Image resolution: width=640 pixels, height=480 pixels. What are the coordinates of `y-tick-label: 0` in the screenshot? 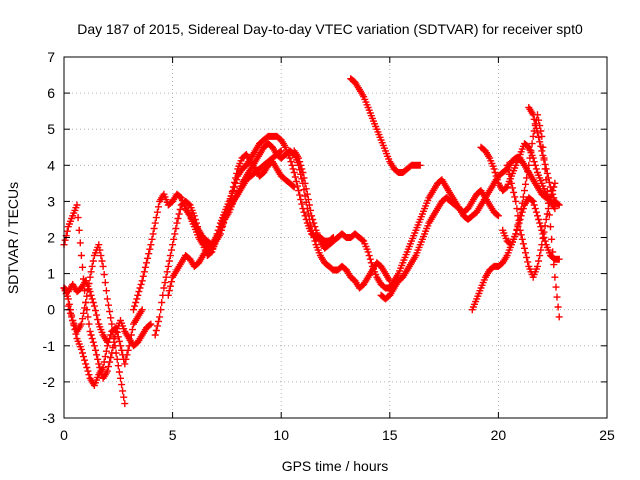 It's located at (51, 310).